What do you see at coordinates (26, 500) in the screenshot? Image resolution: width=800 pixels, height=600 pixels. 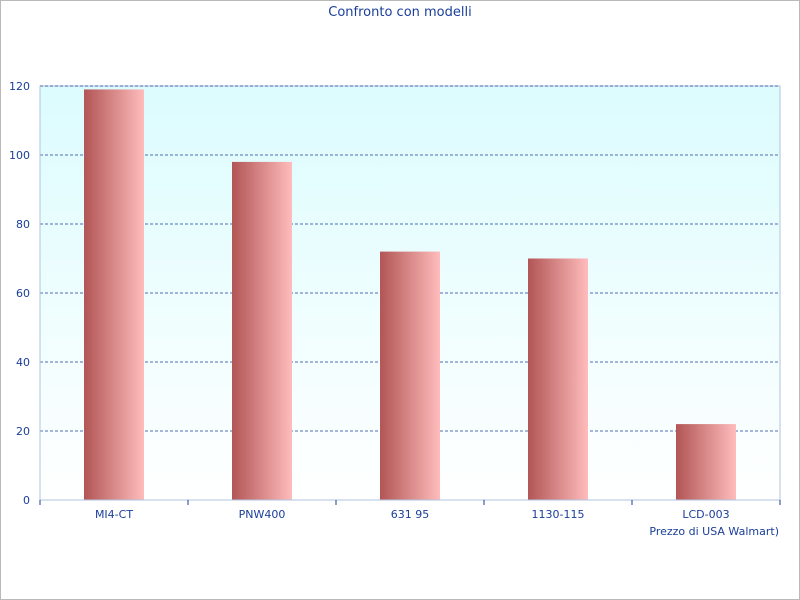 I see `y-tick-label: 0` at bounding box center [26, 500].